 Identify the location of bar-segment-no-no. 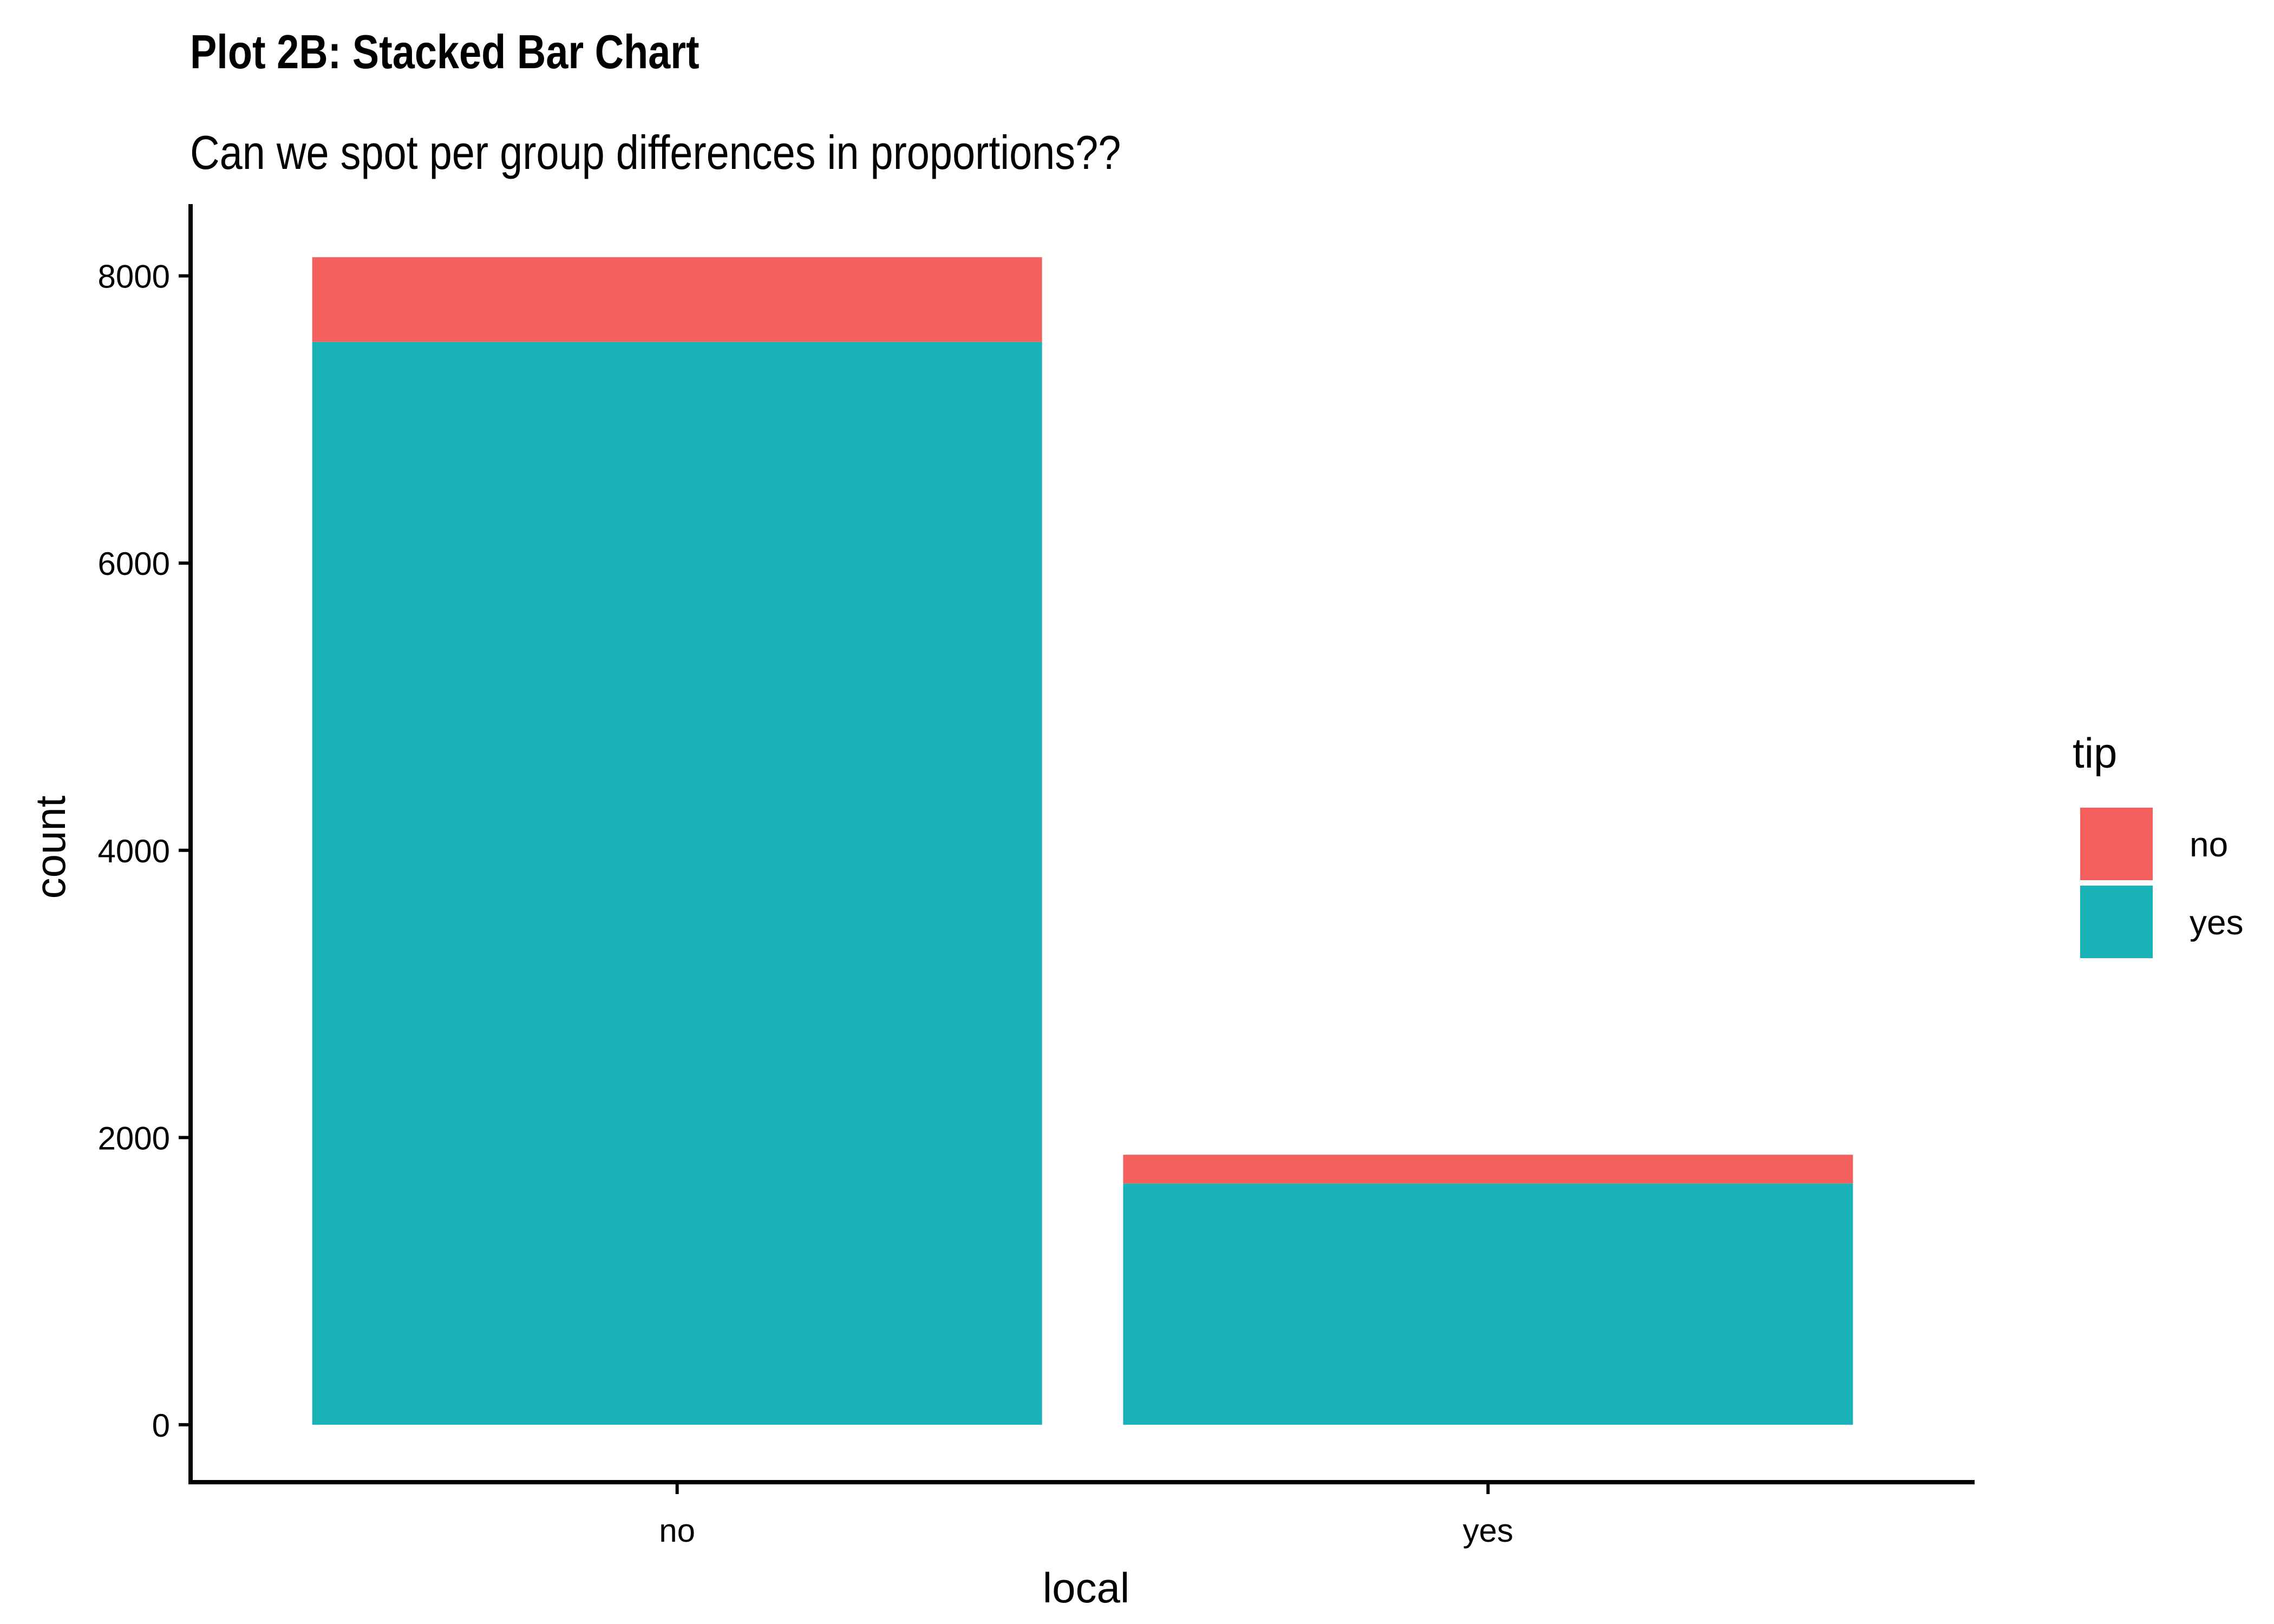
(677, 299).